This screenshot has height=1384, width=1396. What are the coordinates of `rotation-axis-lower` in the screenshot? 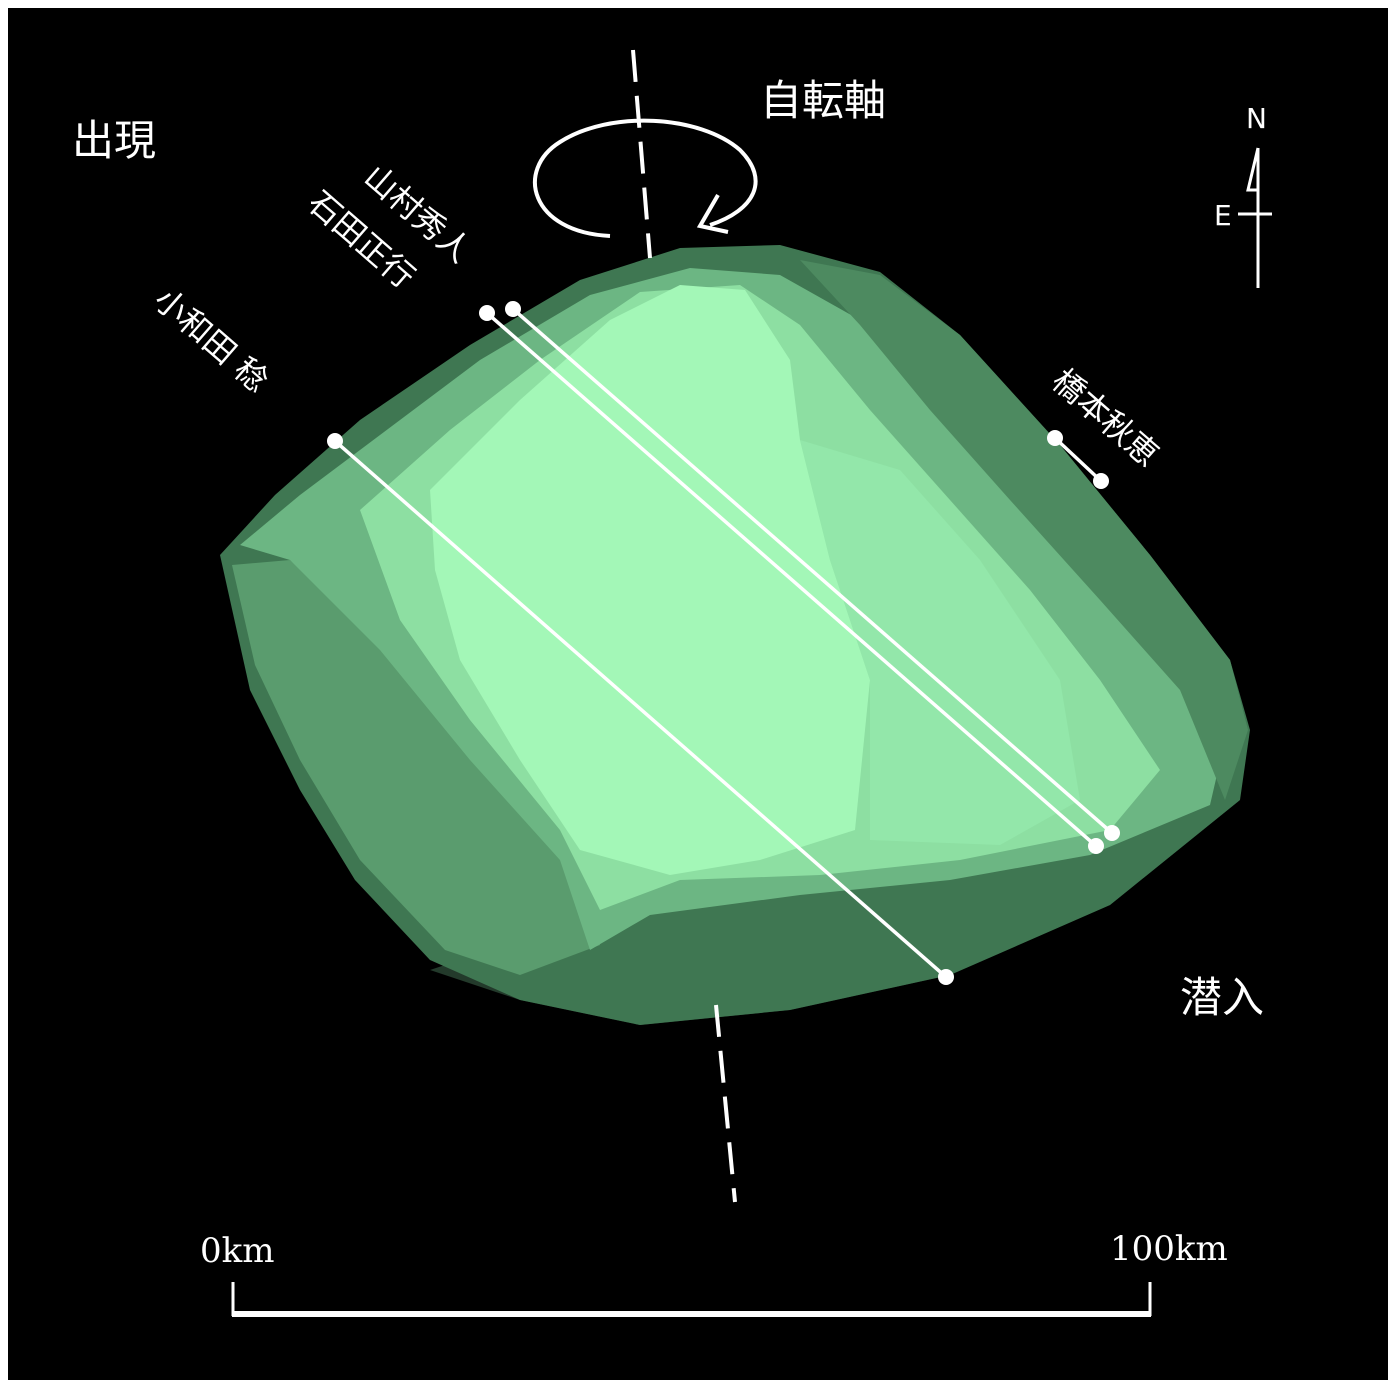 It's located at (725, 1103).